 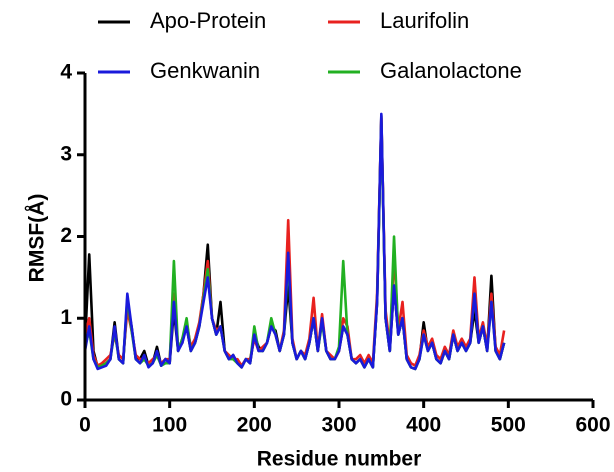 I want to click on legend-label: Laurifolin, so click(x=424, y=20).